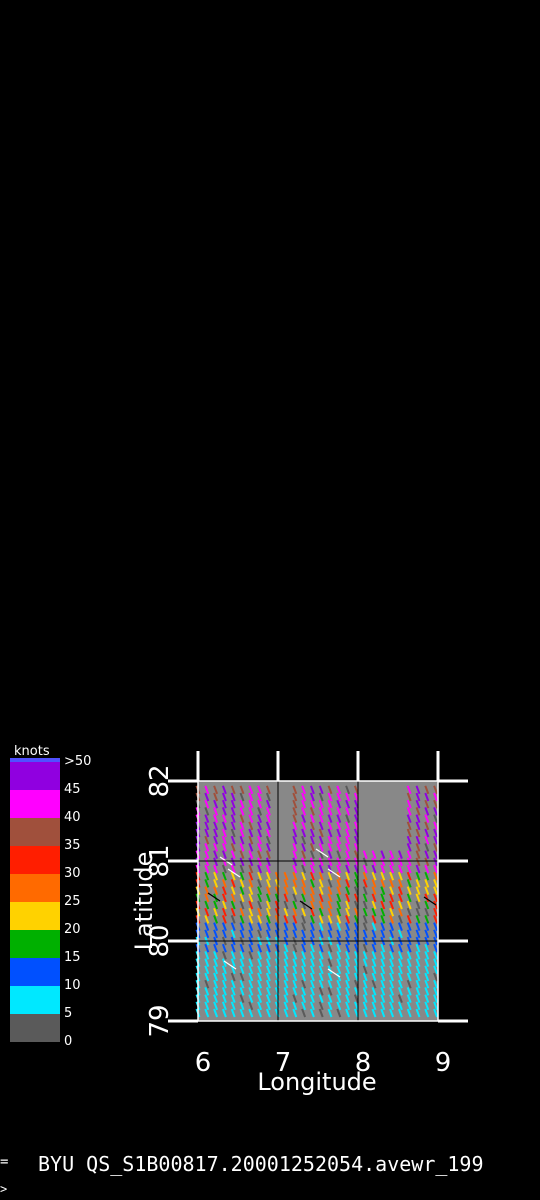  Describe the element at coordinates (270, 1167) in the screenshot. I see `footer: = BYU QS_S1B00817.20001252054.avewr_199` at that location.